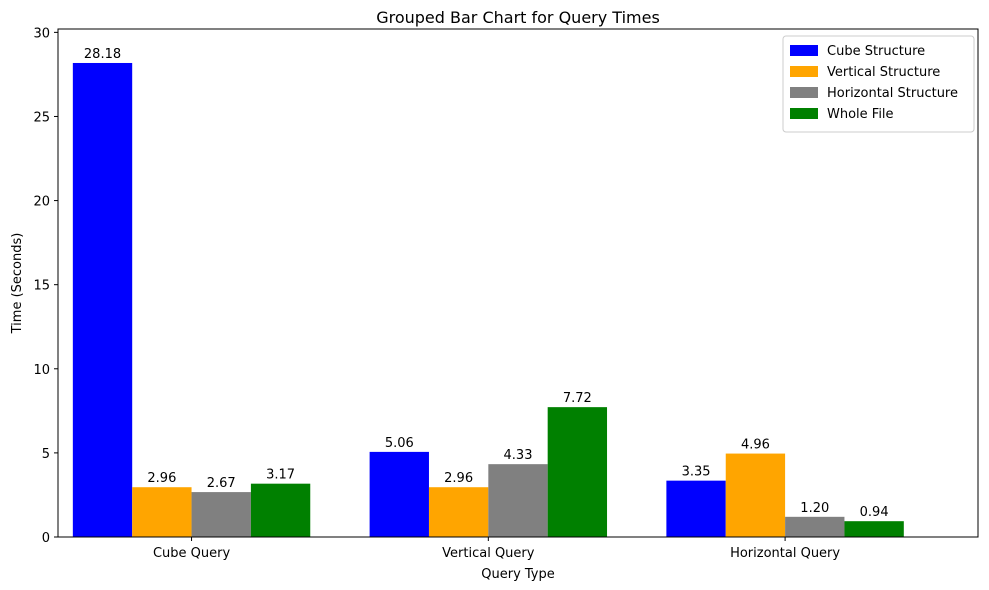  I want to click on y-tick-label: 5, so click(46, 454).